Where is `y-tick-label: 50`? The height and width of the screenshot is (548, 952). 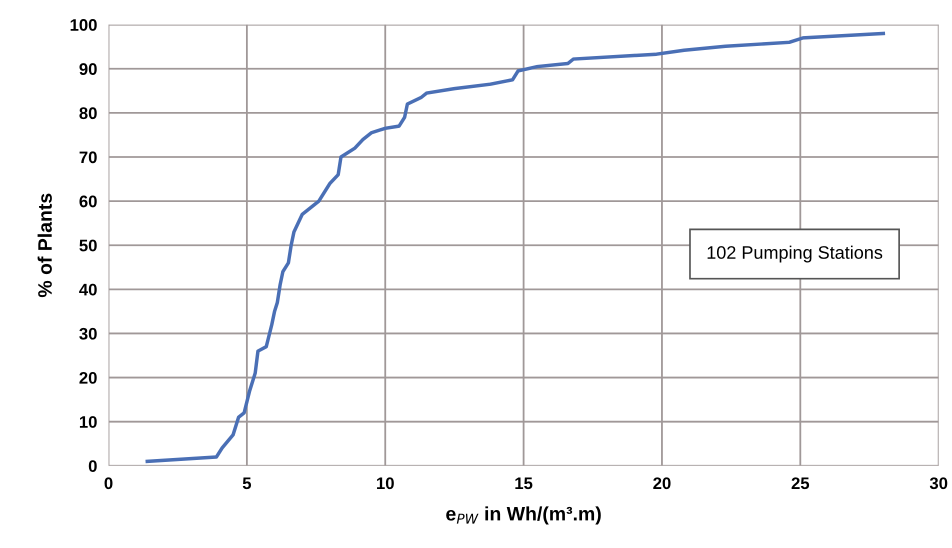 y-tick-label: 50 is located at coordinates (88, 246).